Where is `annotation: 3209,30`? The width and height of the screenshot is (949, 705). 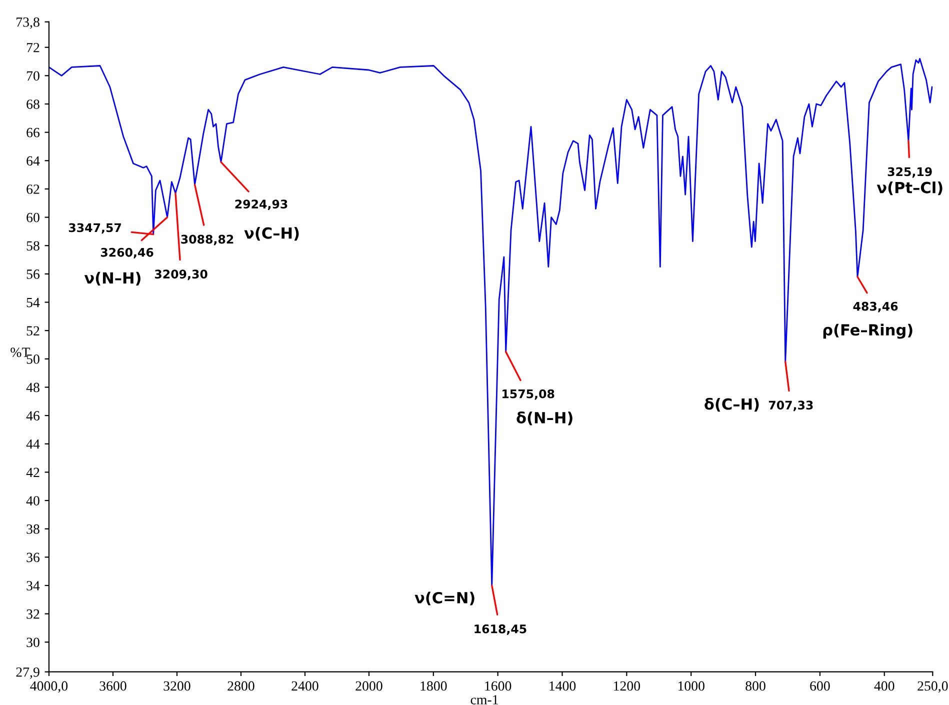
annotation: 3209,30 is located at coordinates (181, 275).